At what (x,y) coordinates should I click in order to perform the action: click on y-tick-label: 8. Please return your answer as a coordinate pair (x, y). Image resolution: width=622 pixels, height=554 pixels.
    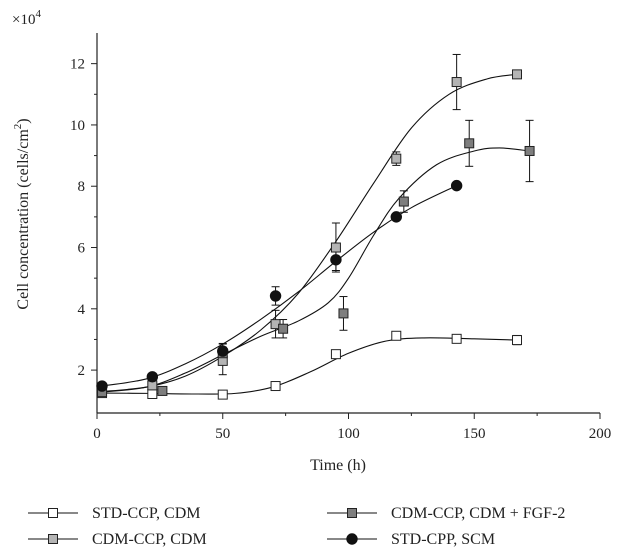
    Looking at the image, I should click on (82, 187).